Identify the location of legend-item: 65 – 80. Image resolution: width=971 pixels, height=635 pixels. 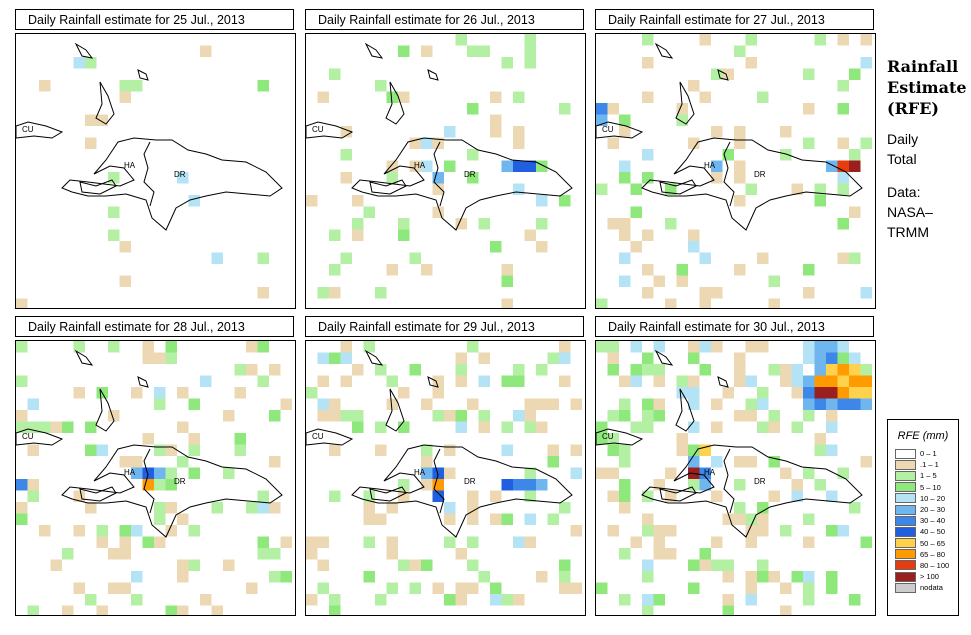
(926, 554).